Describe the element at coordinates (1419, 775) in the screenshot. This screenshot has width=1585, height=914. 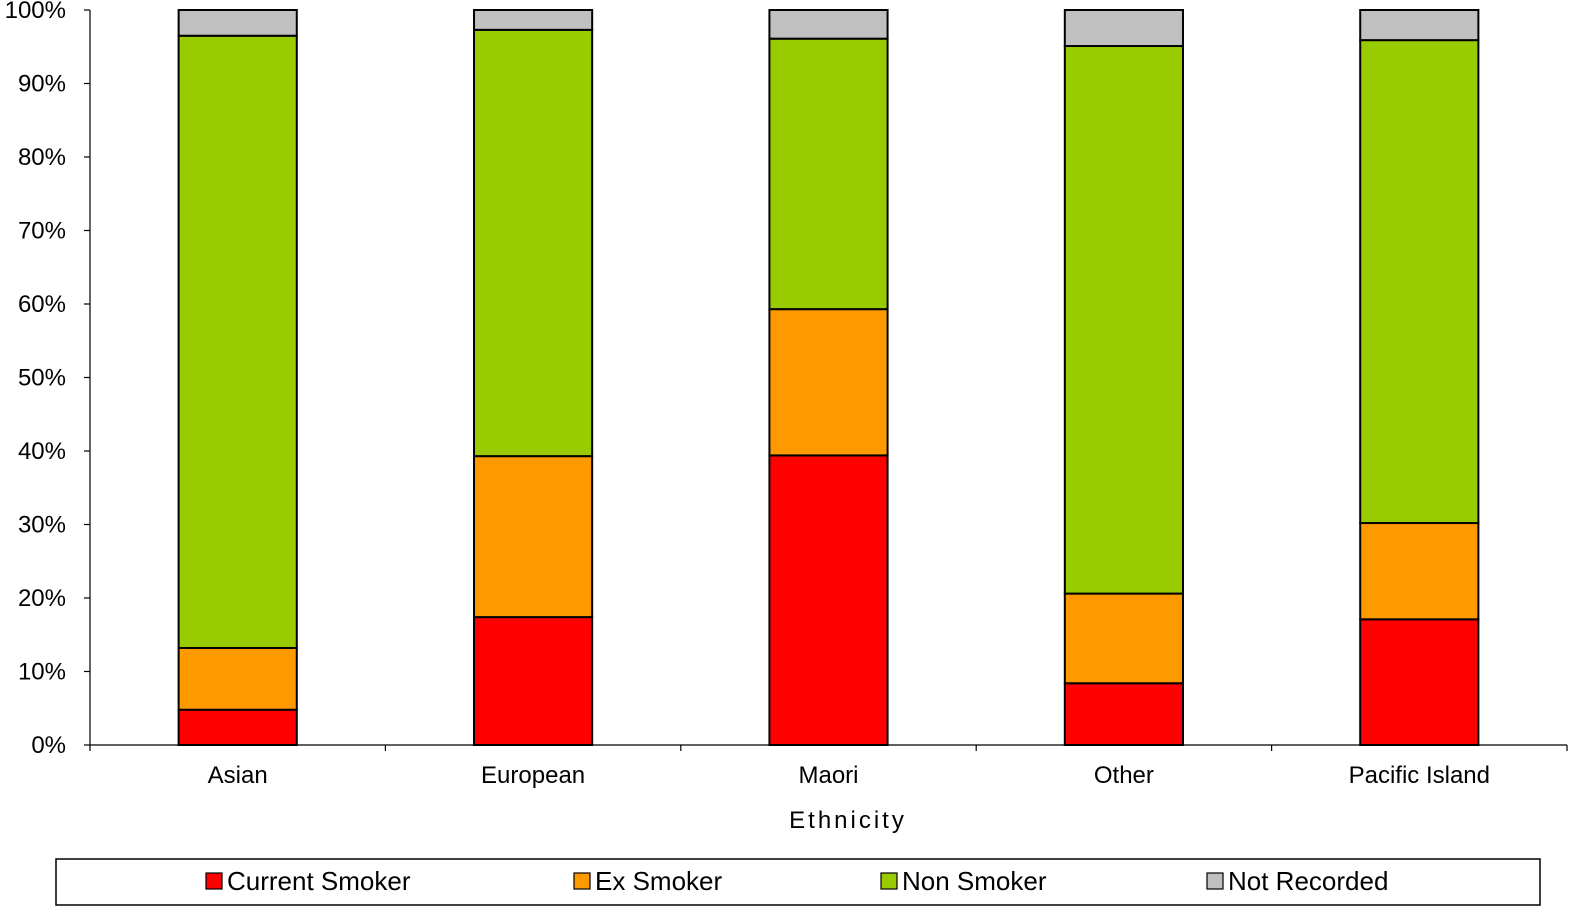
I see `x-tick-label: Pacific Island` at that location.